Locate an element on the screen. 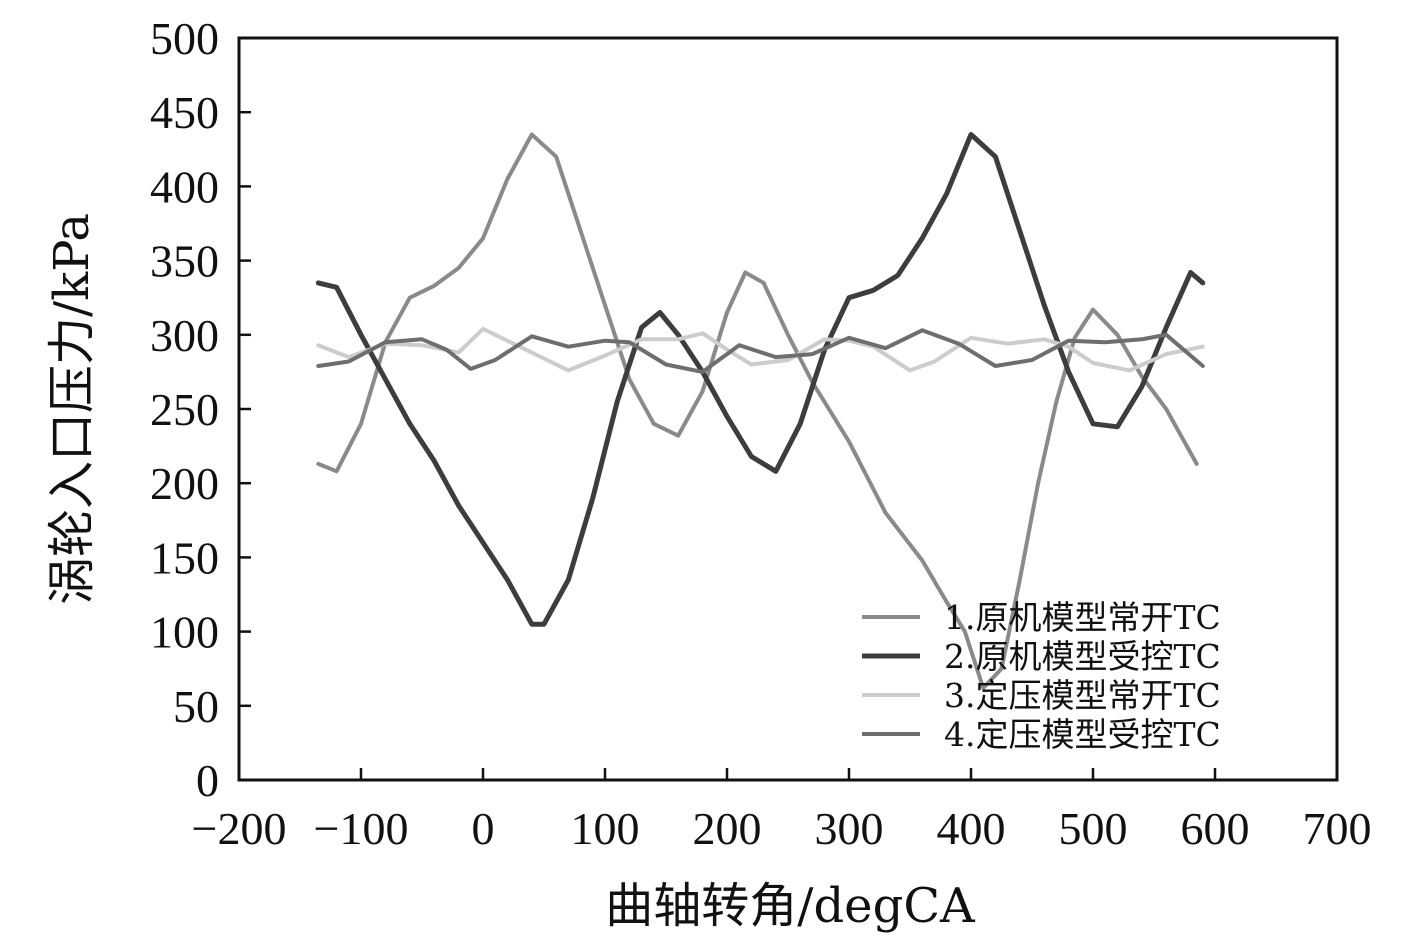  y-tick-label: 500 is located at coordinates (184, 38).